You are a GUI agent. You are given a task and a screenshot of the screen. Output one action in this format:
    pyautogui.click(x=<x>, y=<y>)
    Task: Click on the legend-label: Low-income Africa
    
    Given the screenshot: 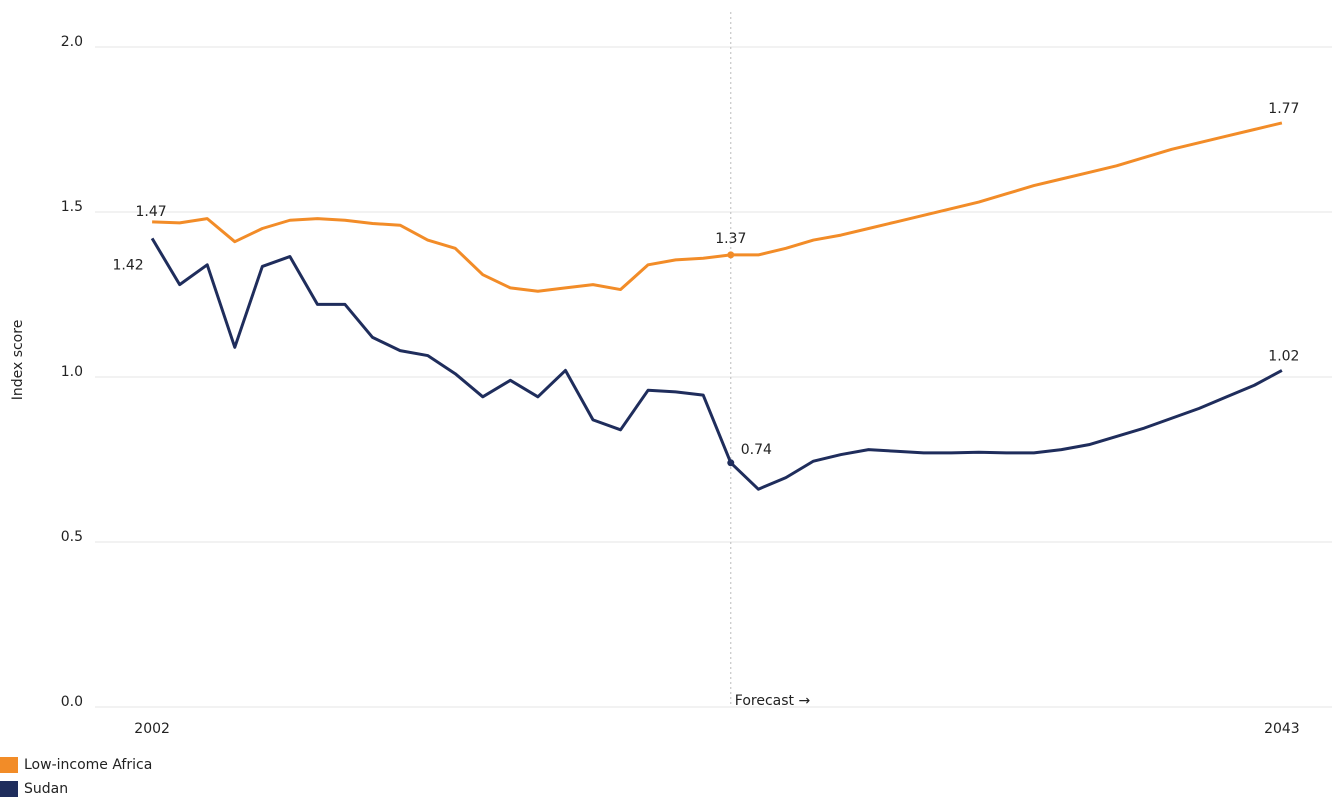 What is the action you would take?
    pyautogui.click(x=88, y=765)
    